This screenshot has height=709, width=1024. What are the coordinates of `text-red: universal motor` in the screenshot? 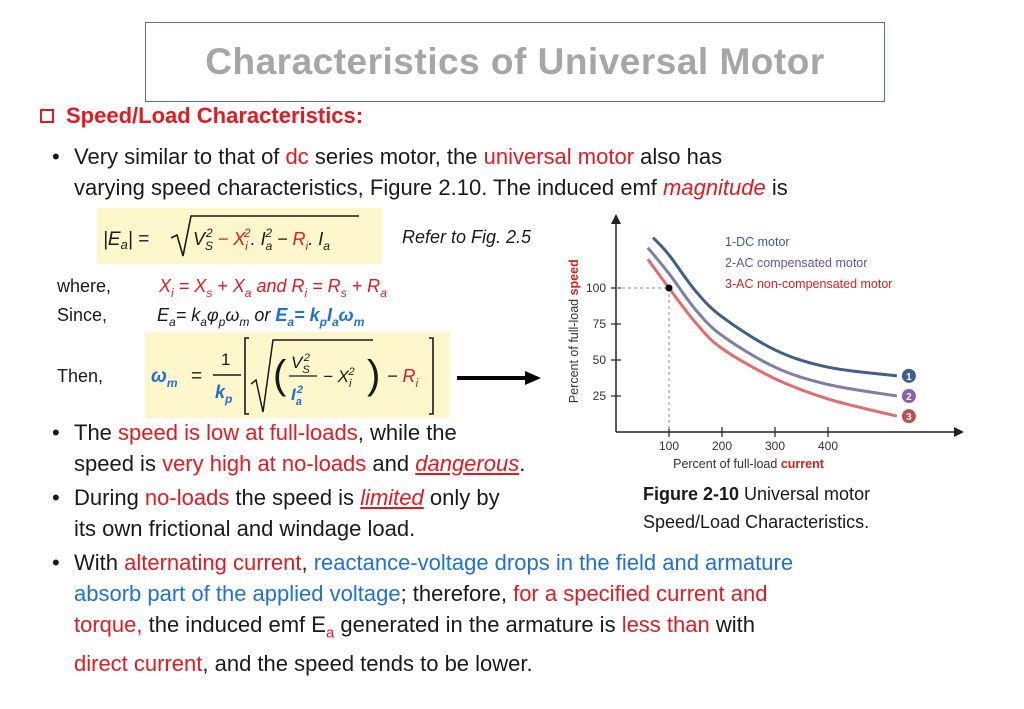 It's located at (559, 156).